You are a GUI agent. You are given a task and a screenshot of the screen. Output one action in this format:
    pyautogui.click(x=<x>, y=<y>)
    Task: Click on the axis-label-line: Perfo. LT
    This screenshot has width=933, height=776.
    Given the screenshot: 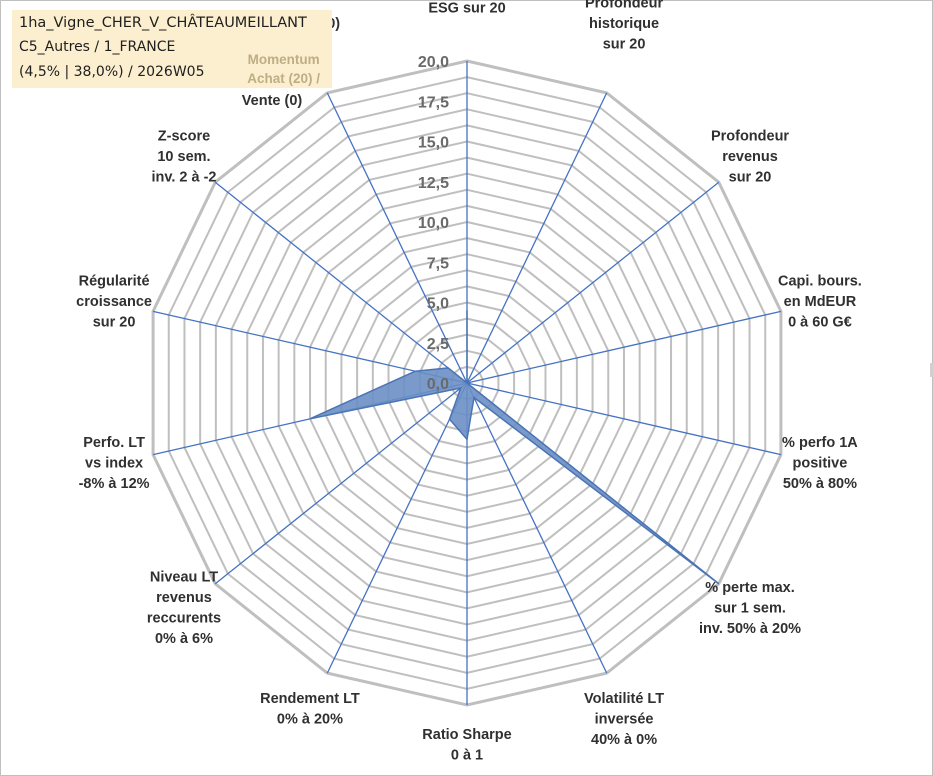 What is the action you would take?
    pyautogui.click(x=114, y=443)
    